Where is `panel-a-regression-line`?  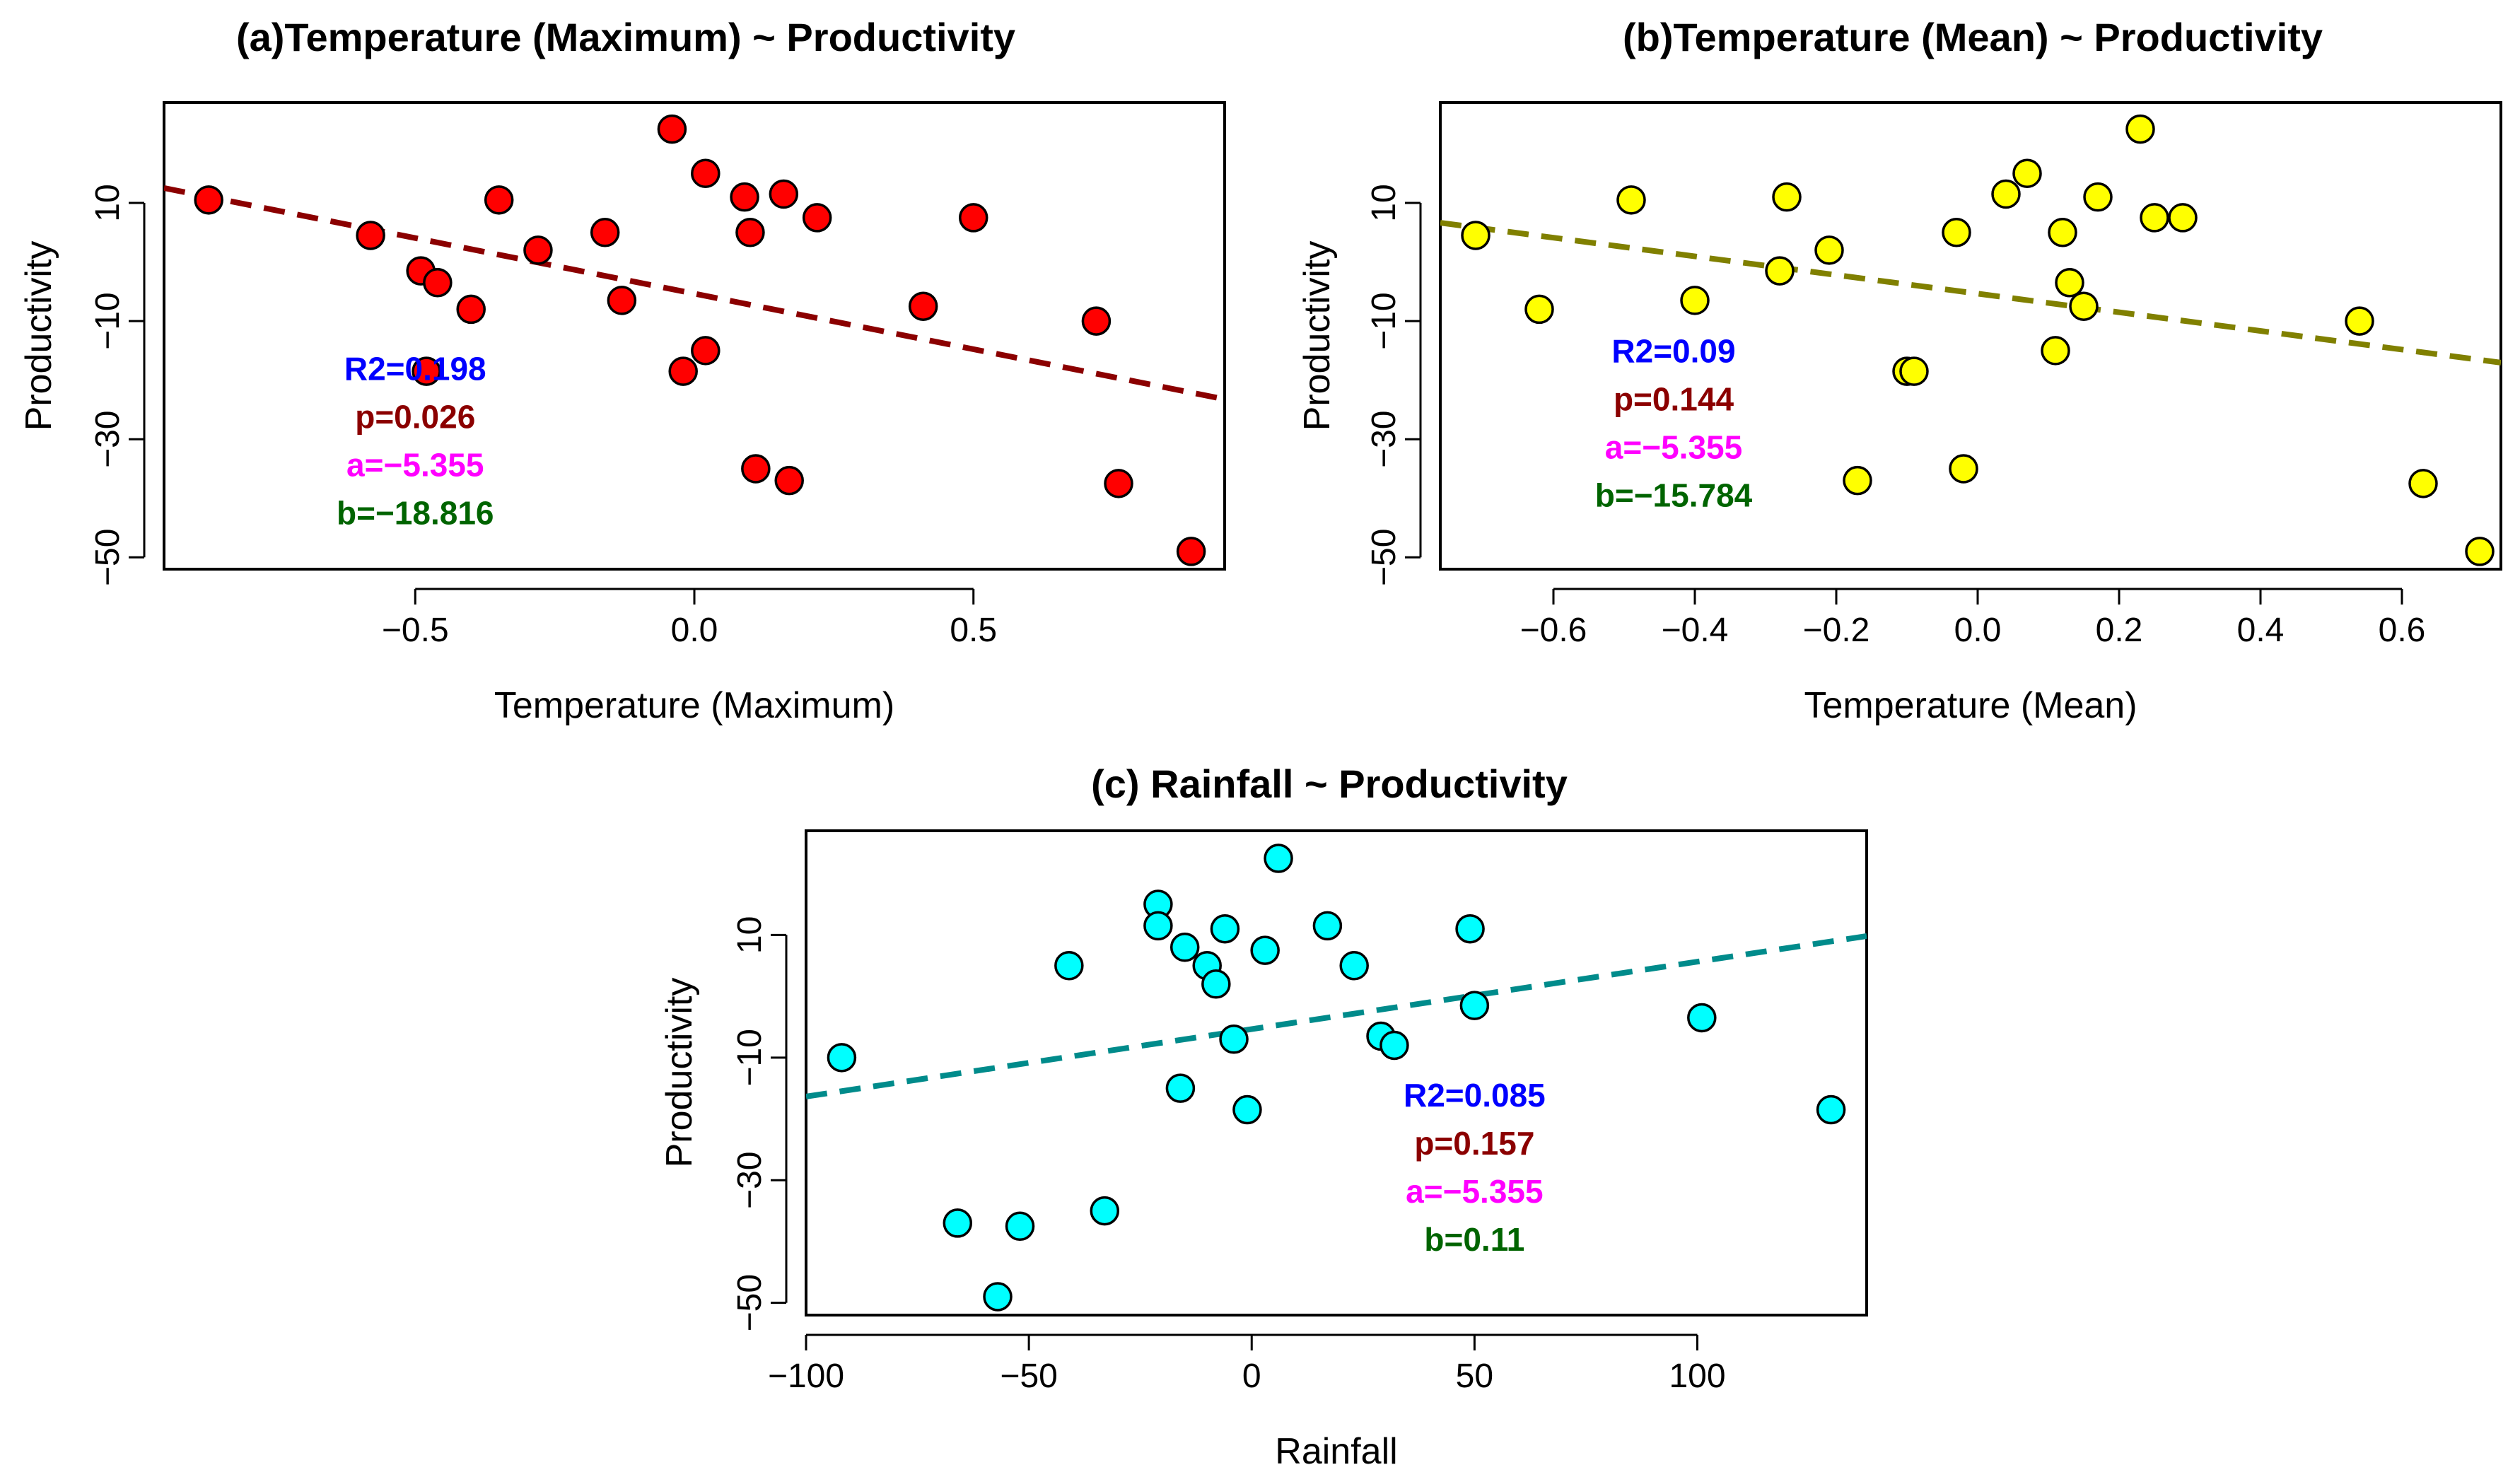
panel-a-regression-line is located at coordinates (694, 293).